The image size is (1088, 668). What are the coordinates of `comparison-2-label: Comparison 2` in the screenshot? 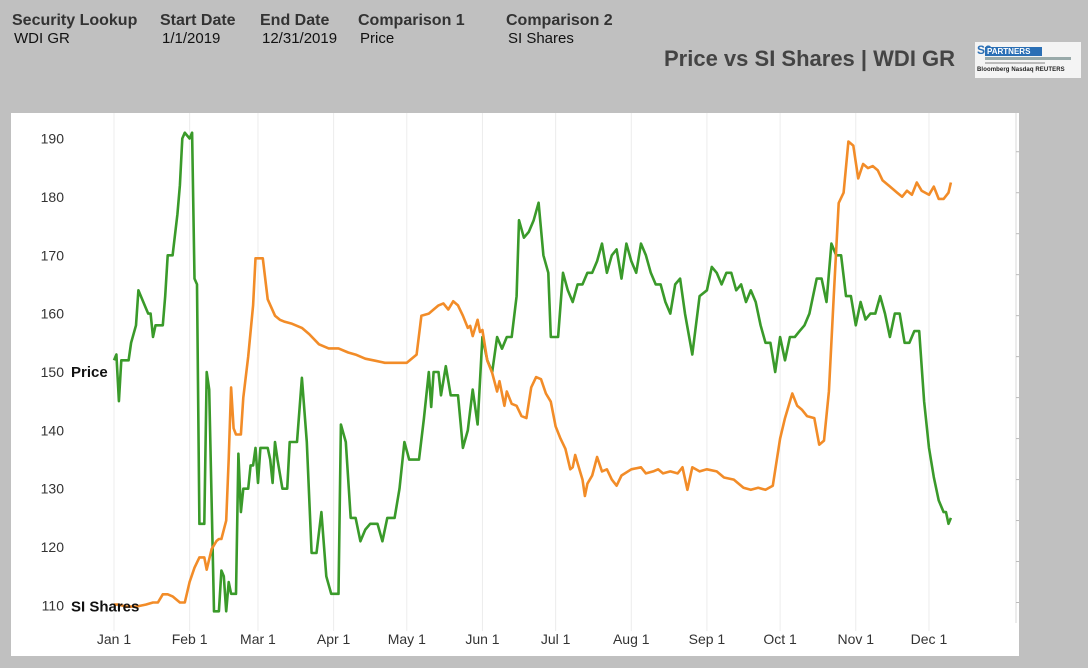 It's located at (559, 20).